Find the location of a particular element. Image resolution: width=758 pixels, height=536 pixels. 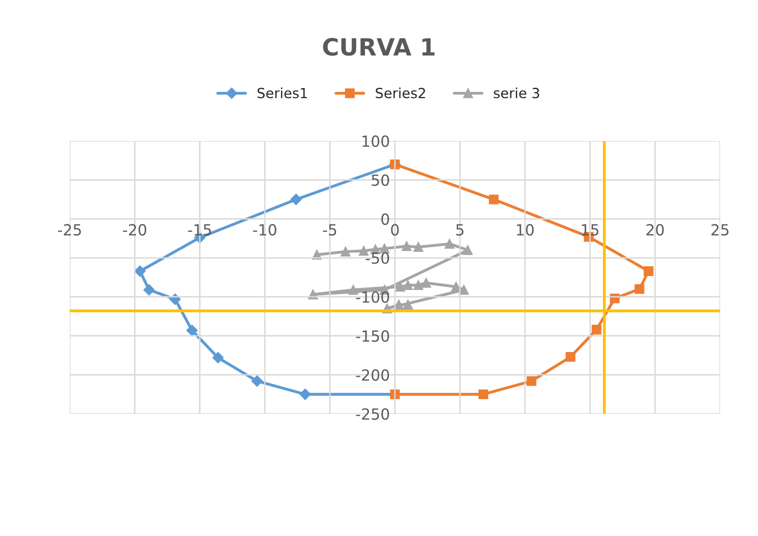

x-tick-label: 20 is located at coordinates (655, 230).